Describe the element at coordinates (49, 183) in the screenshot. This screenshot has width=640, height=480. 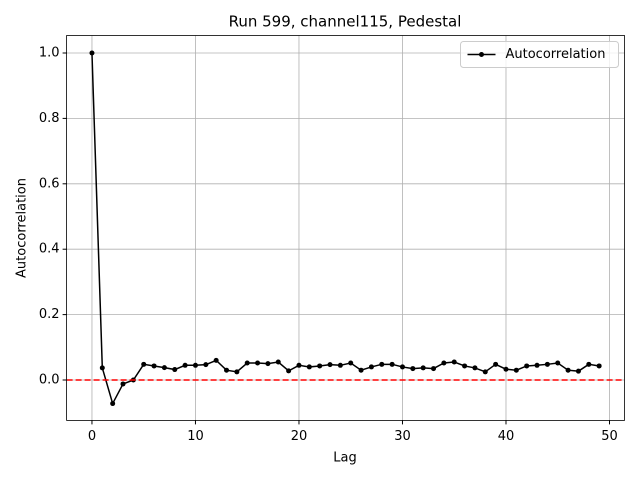
I see `y-tick-label: 0.6` at that location.